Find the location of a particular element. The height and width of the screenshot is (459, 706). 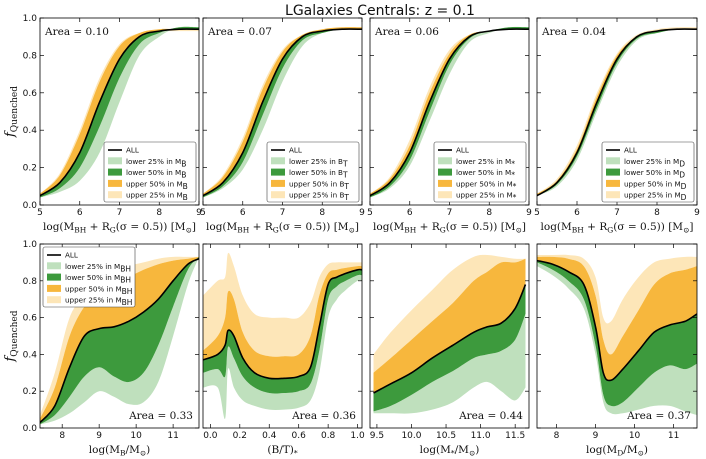

legend-entry: upper 50% in MBH​ is located at coordinates (98, 290).